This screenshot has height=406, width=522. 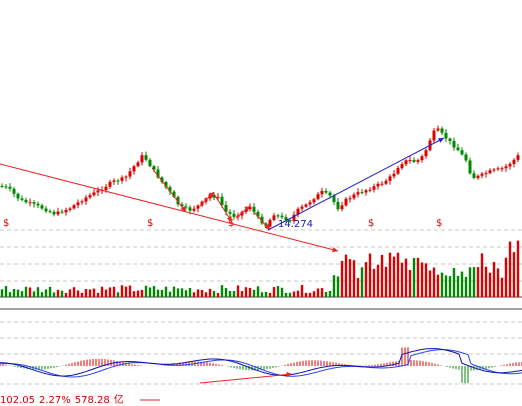 What do you see at coordinates (356, 184) in the screenshot?
I see `uptrend-arrow` at bounding box center [356, 184].